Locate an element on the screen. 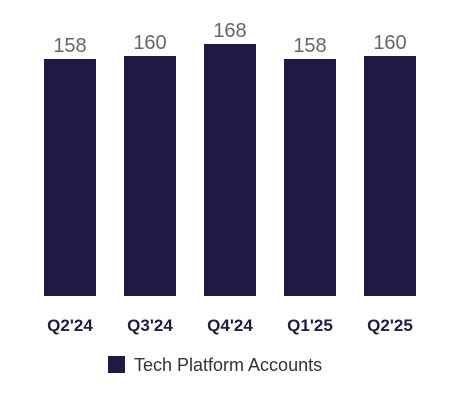  bar-Q1'25 is located at coordinates (310, 177).